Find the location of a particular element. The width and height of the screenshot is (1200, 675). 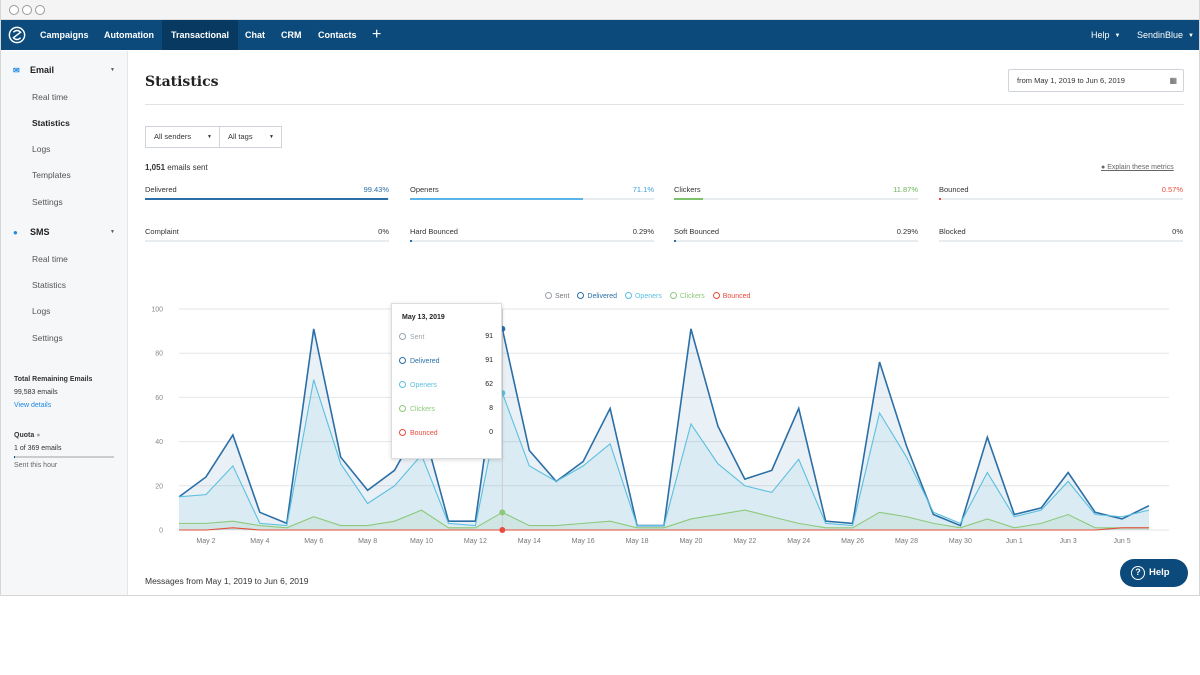

date-range-picker: from May 1, 2019 to Jun 6, 2019 ▦ is located at coordinates (1096, 80).